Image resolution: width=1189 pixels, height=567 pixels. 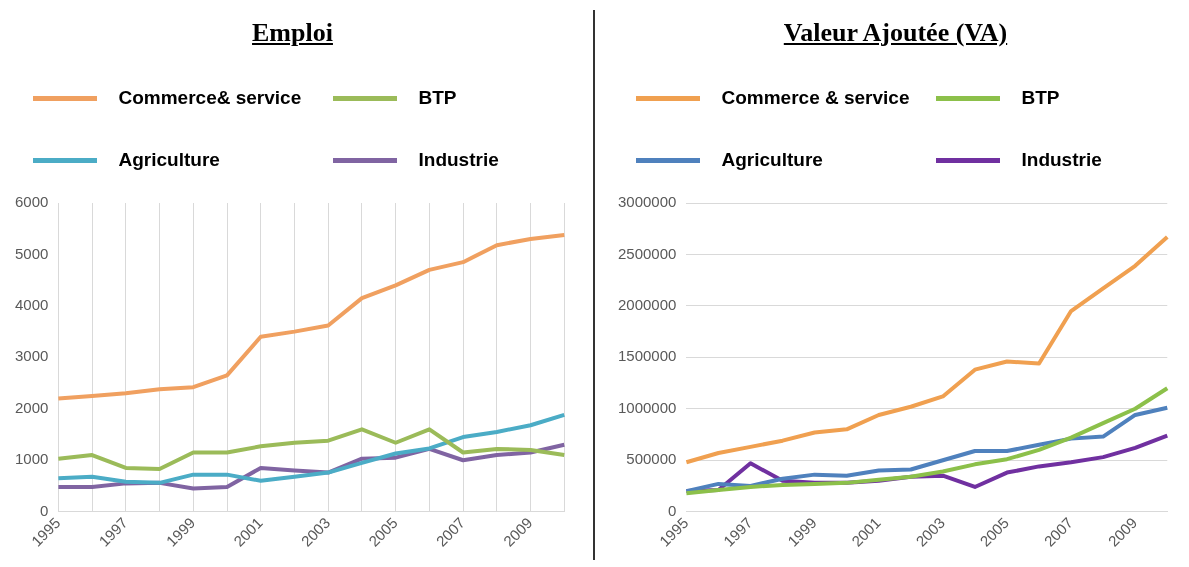 What do you see at coordinates (895, 33) in the screenshot?
I see `chart-title: Valeur Ajoutée (VA)` at bounding box center [895, 33].